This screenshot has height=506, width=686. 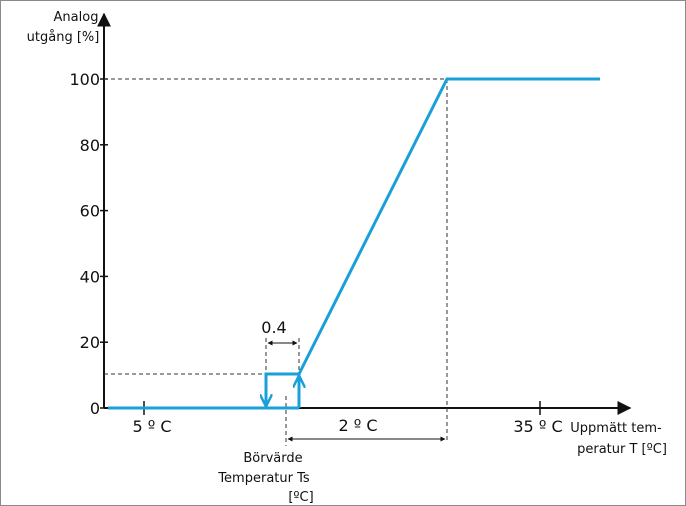 I want to click on y-tick-label-0: 0, so click(x=95, y=408).